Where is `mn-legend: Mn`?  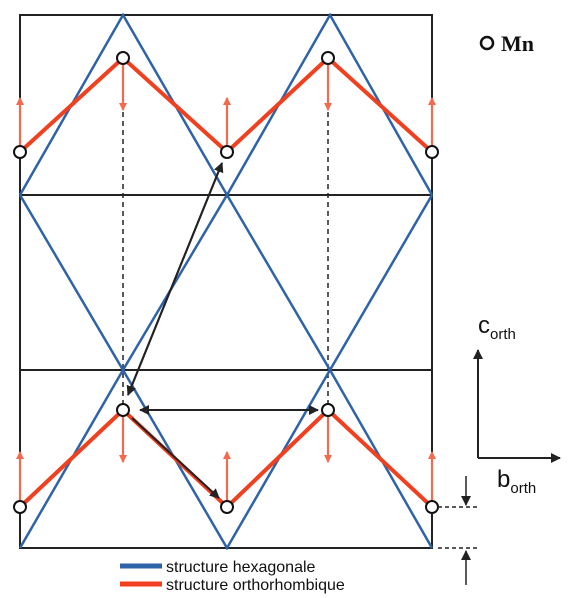
mn-legend: Mn is located at coordinates (506, 43).